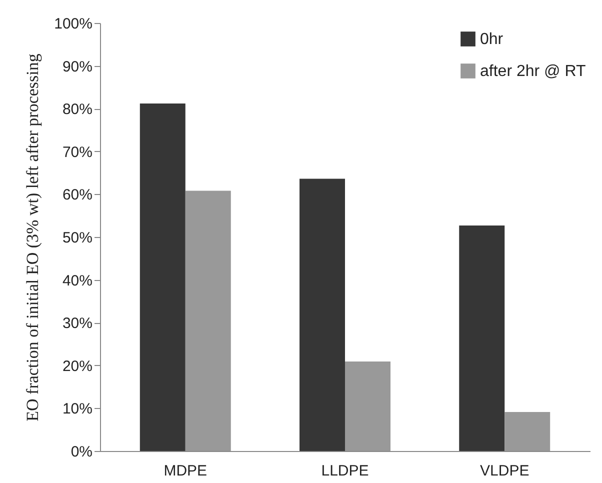 This screenshot has height=483, width=602. Describe the element at coordinates (505, 471) in the screenshot. I see `x-tick-label: VLDPE` at that location.